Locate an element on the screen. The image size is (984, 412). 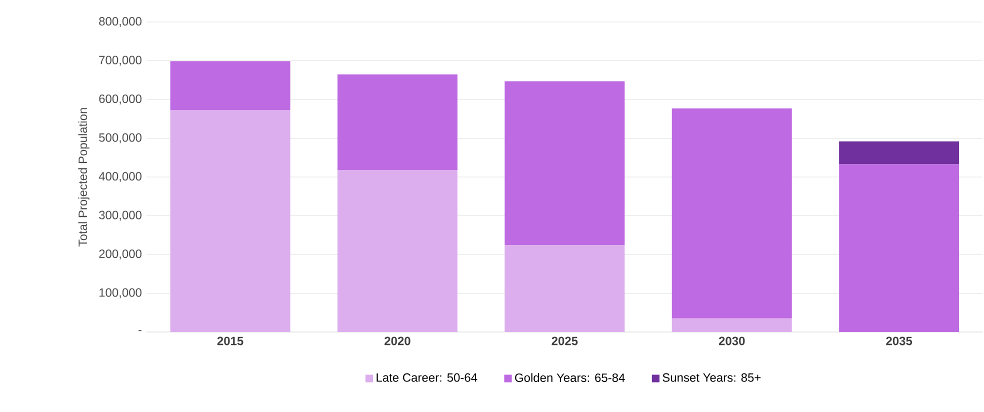
y-tick-label: - is located at coordinates (140, 331).